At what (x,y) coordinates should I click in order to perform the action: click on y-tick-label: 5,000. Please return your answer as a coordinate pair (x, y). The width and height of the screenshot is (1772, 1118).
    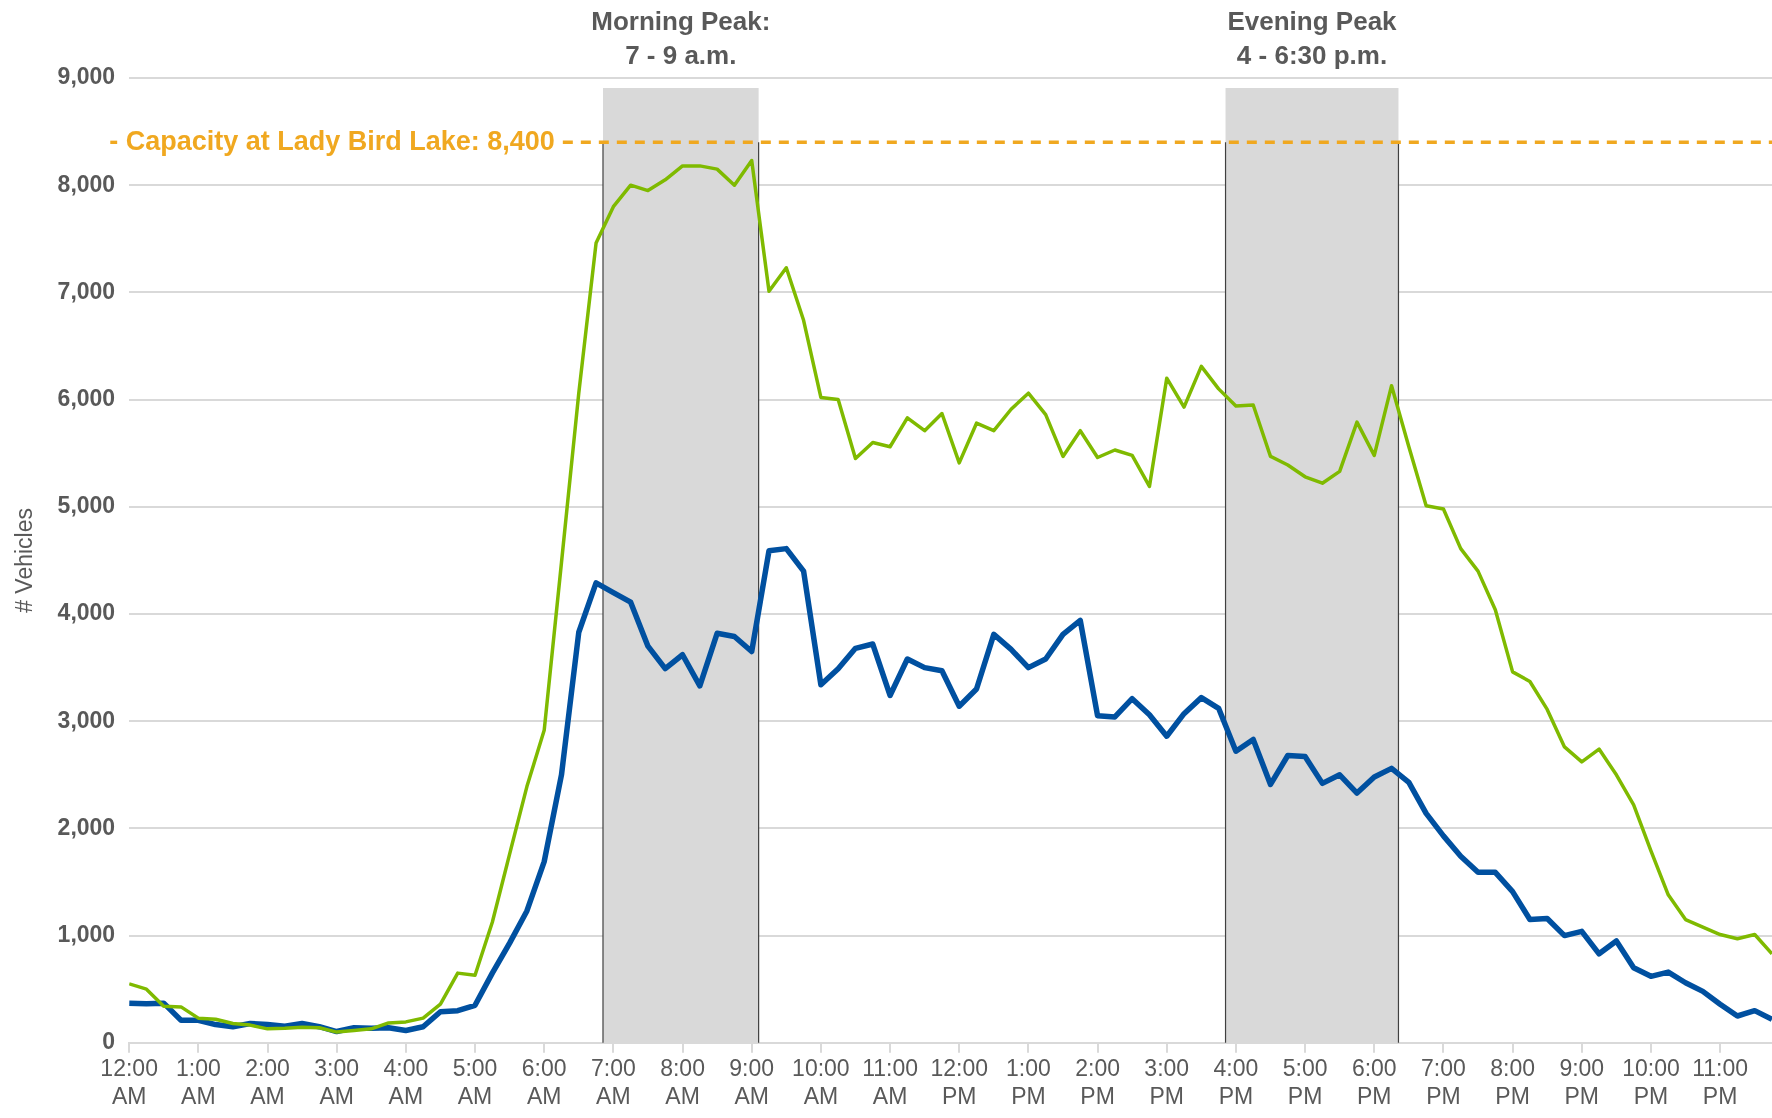
    Looking at the image, I should click on (86, 505).